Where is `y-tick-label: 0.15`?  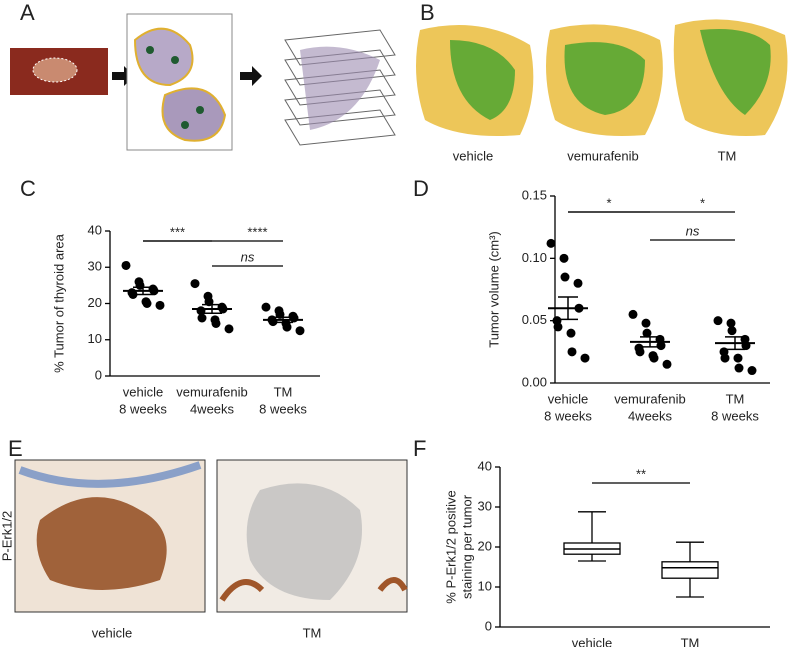 y-tick-label: 0.15 is located at coordinates (534, 194).